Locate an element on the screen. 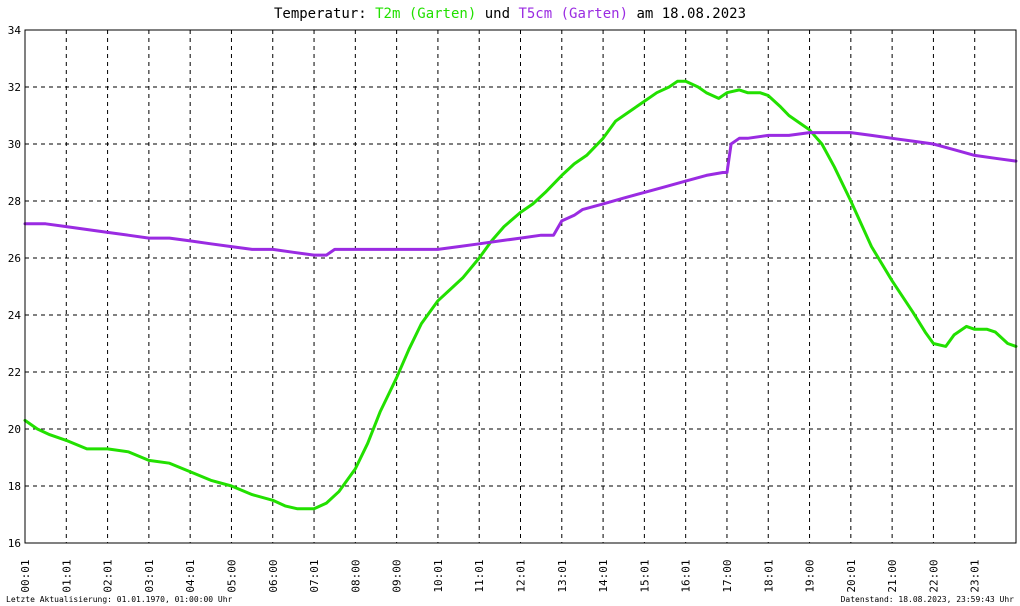  y-tick-label: 20 is located at coordinates (14, 429).